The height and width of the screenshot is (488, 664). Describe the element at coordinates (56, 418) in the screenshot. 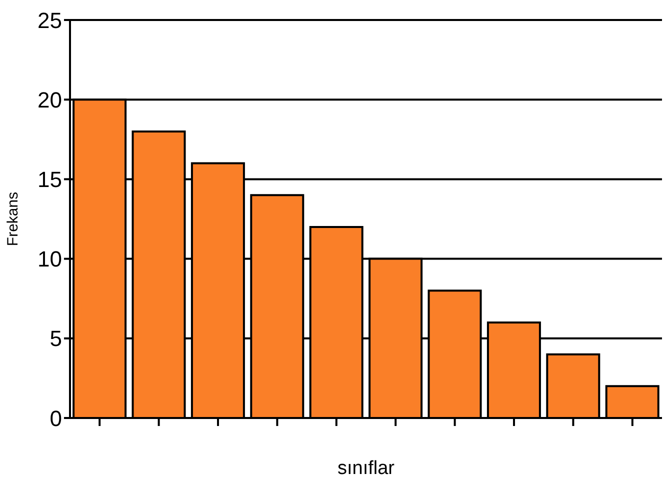

I see `y-tick-label: 0` at that location.